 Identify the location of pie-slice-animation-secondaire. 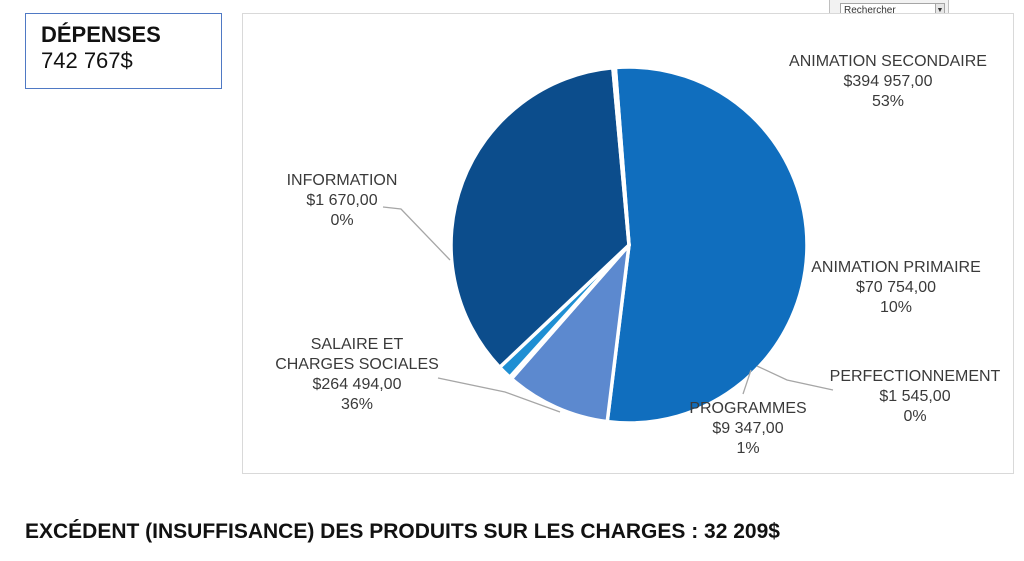
(707, 245).